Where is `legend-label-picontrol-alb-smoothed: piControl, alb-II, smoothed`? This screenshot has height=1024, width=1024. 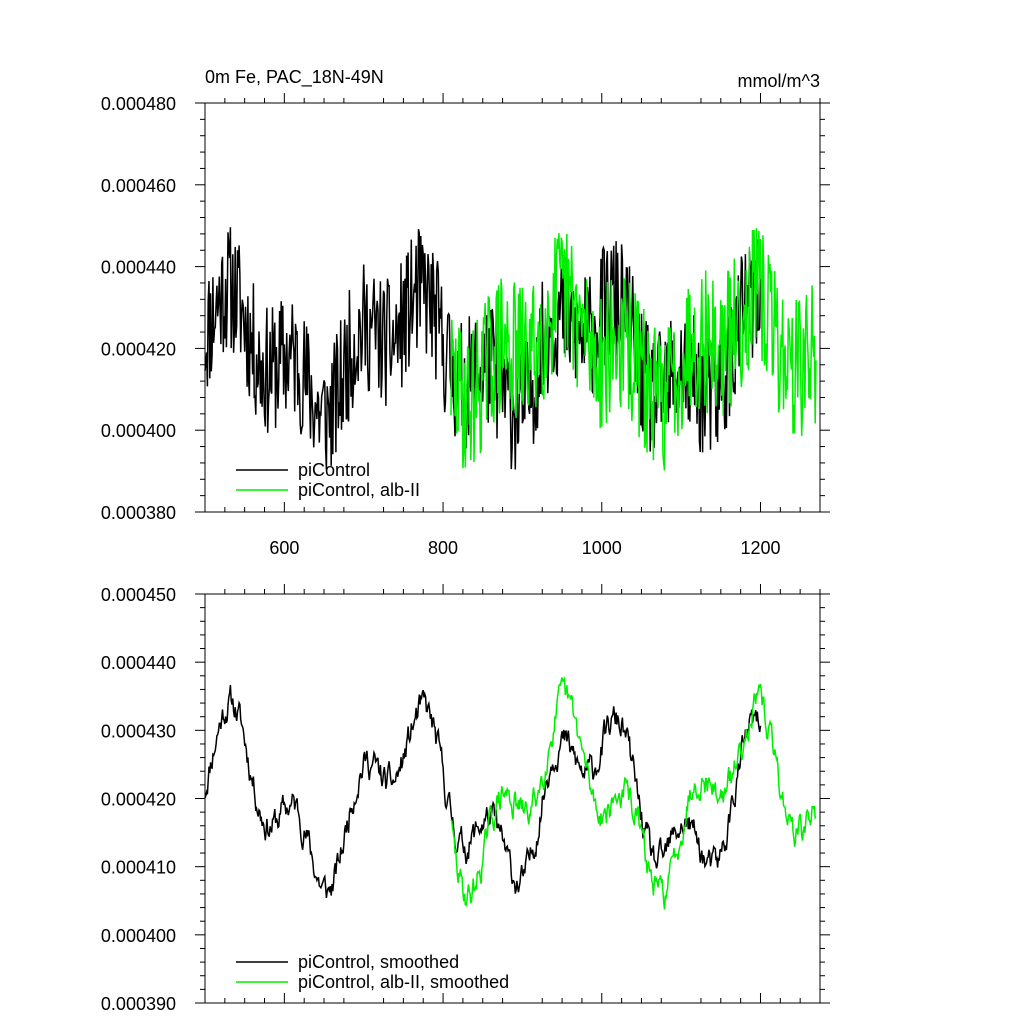 legend-label-picontrol-alb-smoothed: piControl, alb-II, smoothed is located at coordinates (403, 982).